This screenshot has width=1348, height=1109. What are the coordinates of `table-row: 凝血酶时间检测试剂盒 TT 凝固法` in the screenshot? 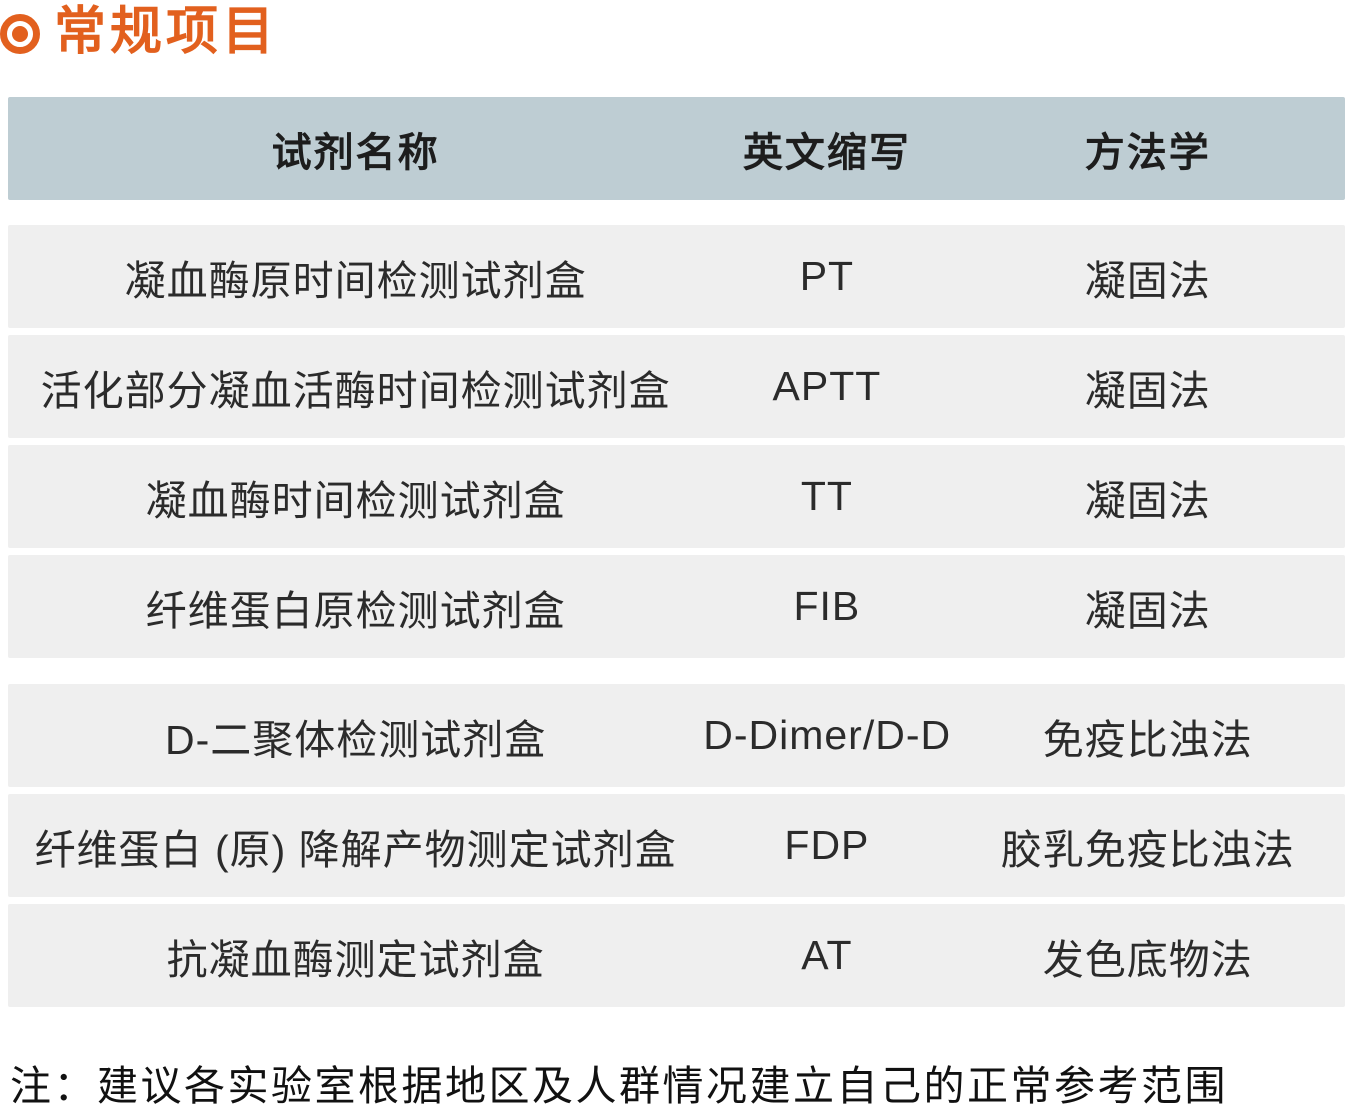 It's located at (676, 496).